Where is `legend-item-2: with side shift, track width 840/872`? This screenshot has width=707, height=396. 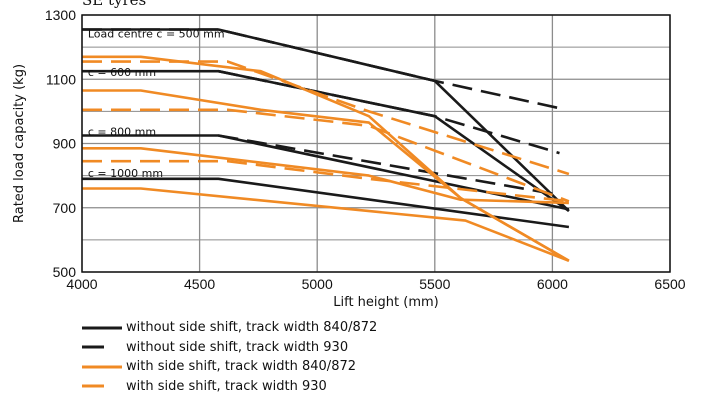 legend-item-2: with side shift, track width 840/872 is located at coordinates (229, 367).